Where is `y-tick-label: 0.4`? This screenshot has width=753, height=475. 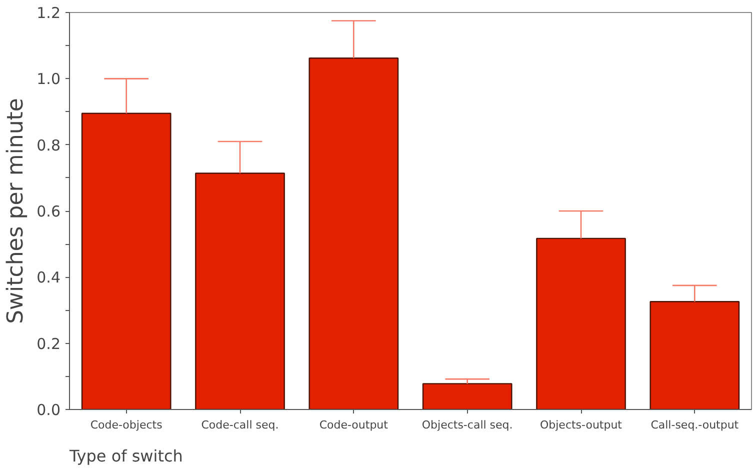
y-tick-label: 0.4 is located at coordinates (48, 277).